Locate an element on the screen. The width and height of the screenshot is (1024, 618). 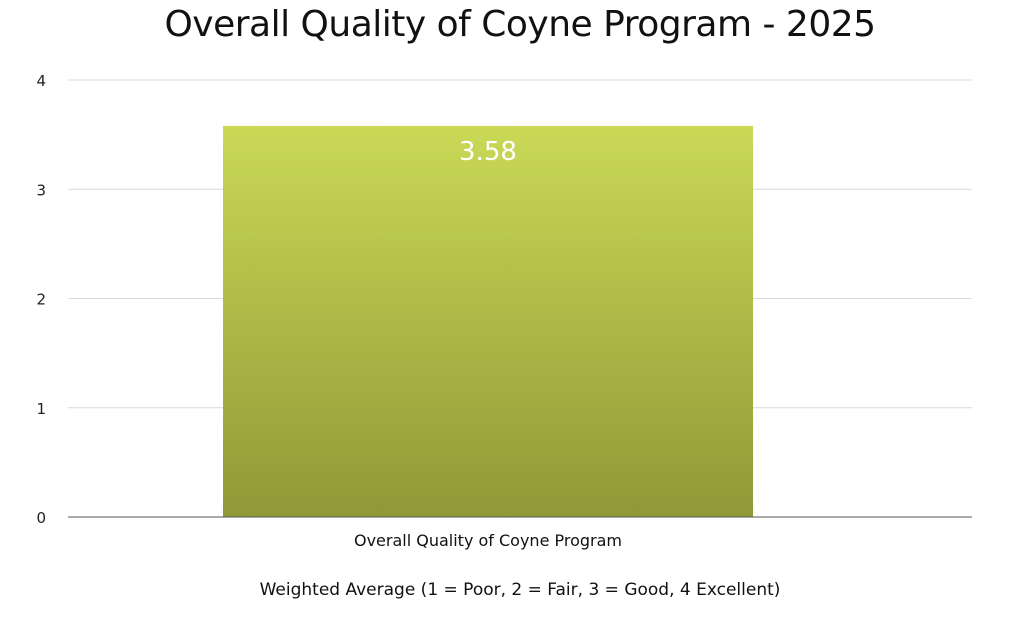
y-tick-label: 0 is located at coordinates (41, 518).